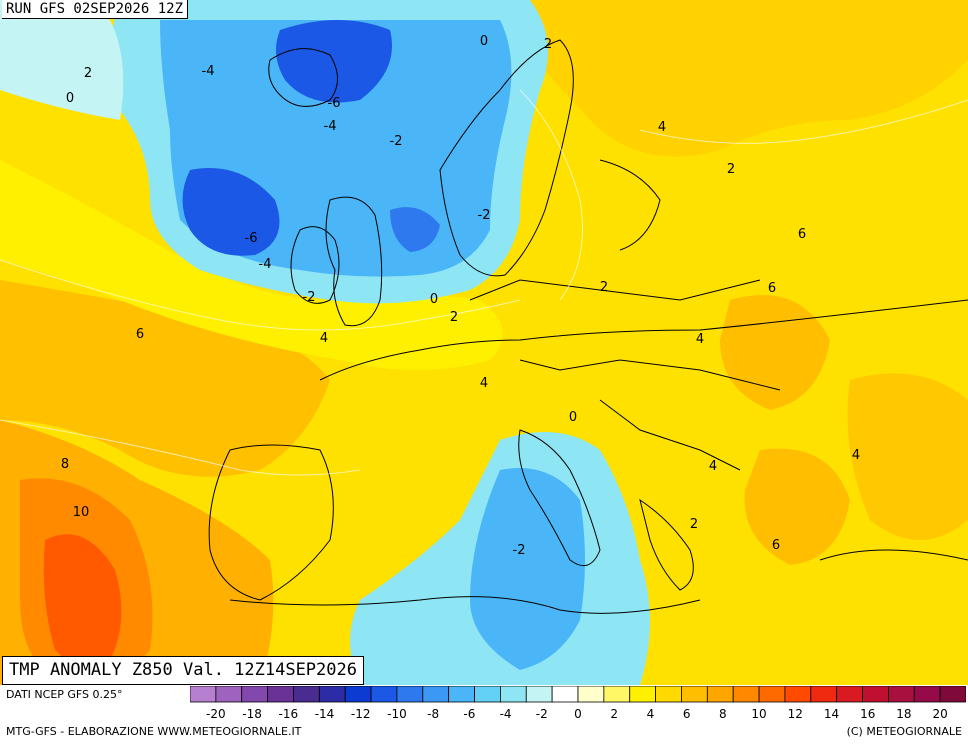 Image resolution: width=968 pixels, height=745 pixels. What do you see at coordinates (288, 714) in the screenshot?
I see `legend-tick-label: -16` at bounding box center [288, 714].